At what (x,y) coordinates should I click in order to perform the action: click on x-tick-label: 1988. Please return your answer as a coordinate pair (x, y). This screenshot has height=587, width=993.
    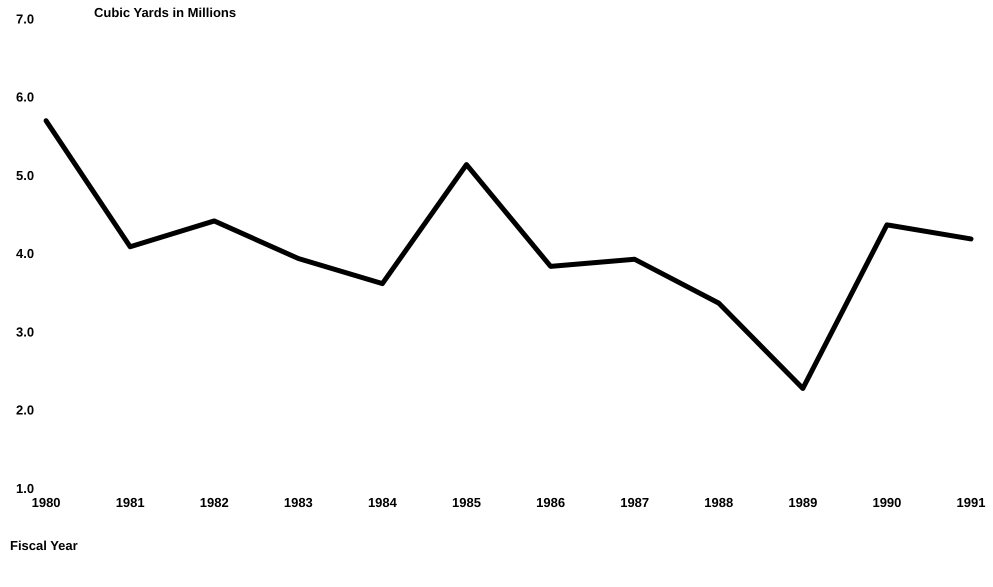
    Looking at the image, I should click on (719, 502).